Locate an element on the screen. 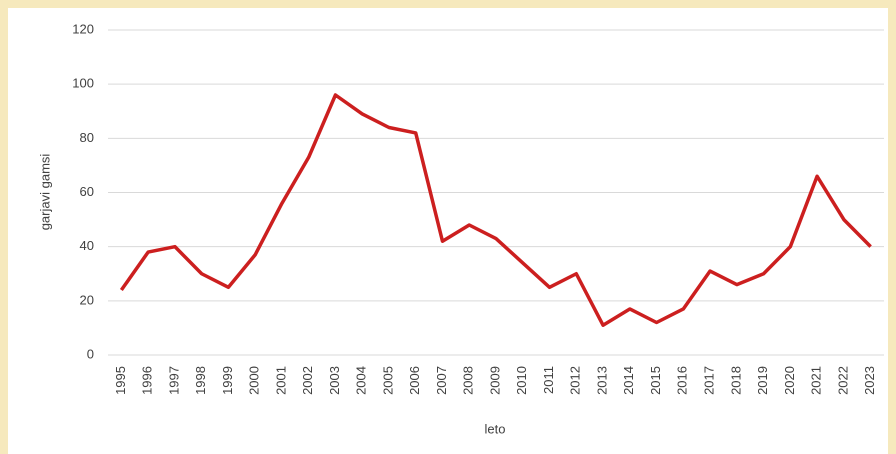 The width and height of the screenshot is (896, 454). x-tick-label: 2003 is located at coordinates (334, 380).